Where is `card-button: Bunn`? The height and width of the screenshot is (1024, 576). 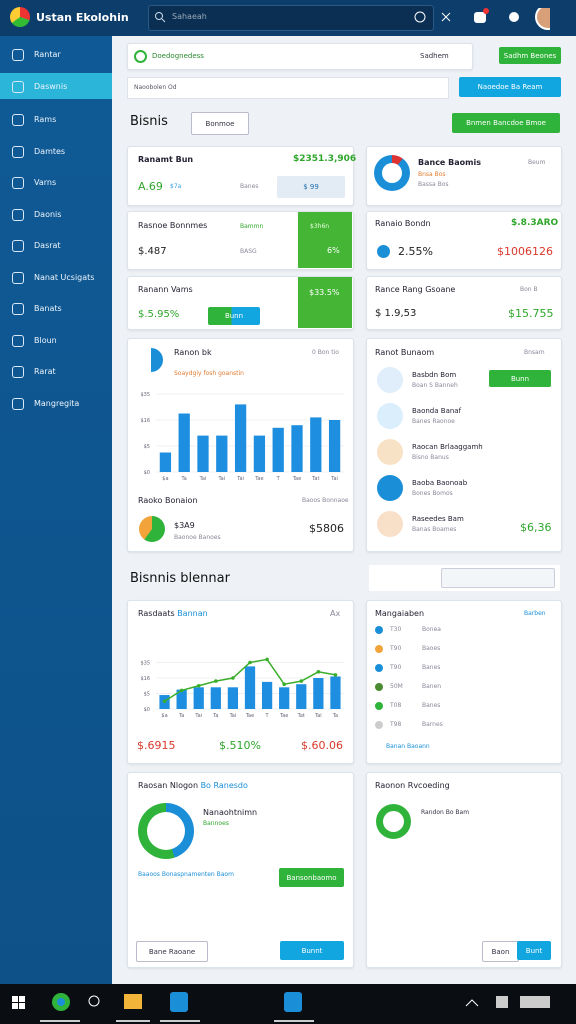 card-button: Bunn is located at coordinates (234, 316).